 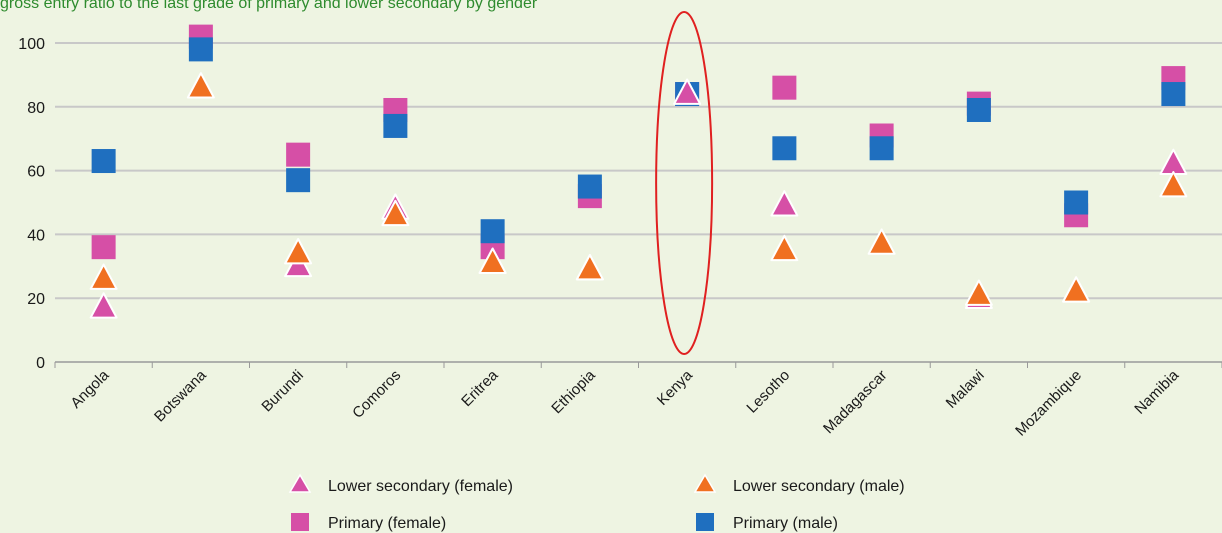 I want to click on legend-label: Lower secondary (female), so click(x=420, y=486).